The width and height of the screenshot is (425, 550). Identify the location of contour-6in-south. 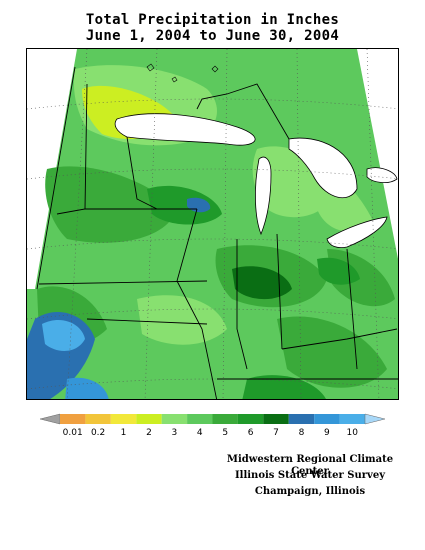
(284, 387).